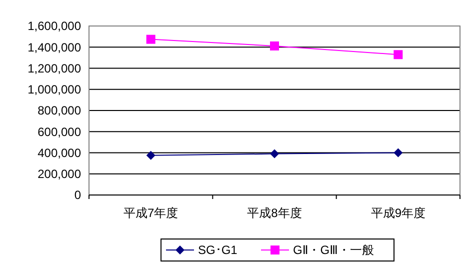  What do you see at coordinates (150, 213) in the screenshot?
I see `x-tick-label: 平成7年度` at bounding box center [150, 213].